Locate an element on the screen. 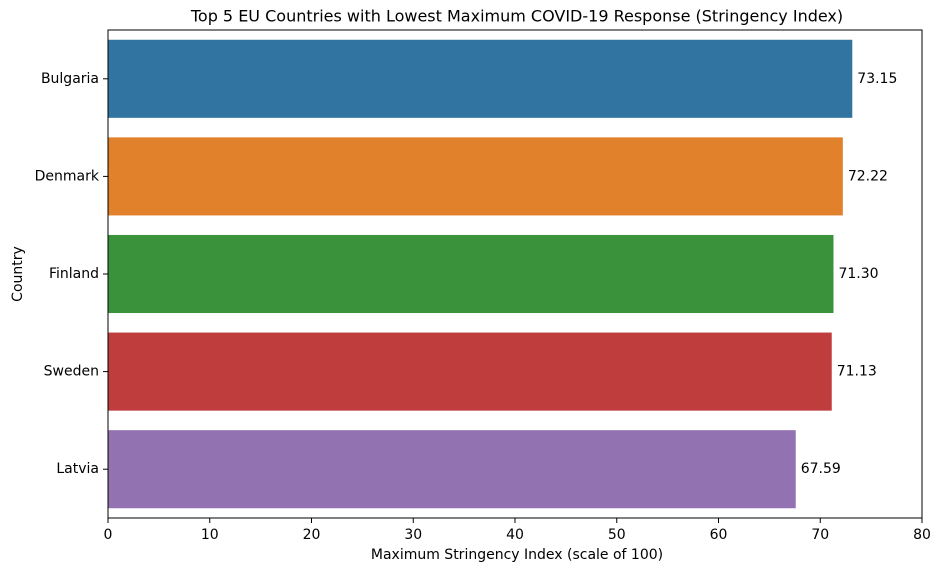 This screenshot has height=574, width=940. x-tick-label: 80 is located at coordinates (922, 535).